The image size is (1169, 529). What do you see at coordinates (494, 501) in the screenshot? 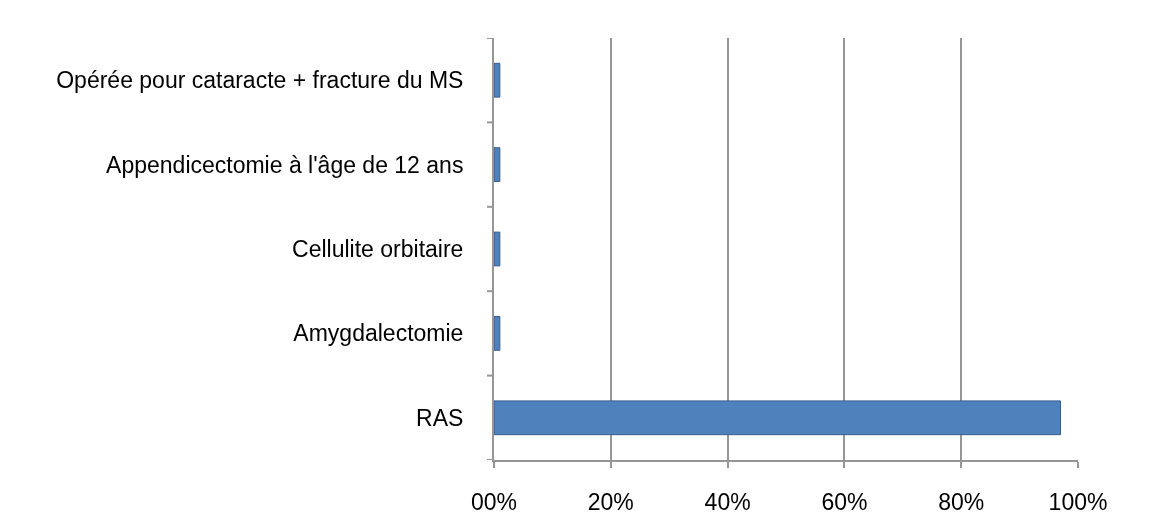
I see `x-tick-label: 00%` at bounding box center [494, 501].